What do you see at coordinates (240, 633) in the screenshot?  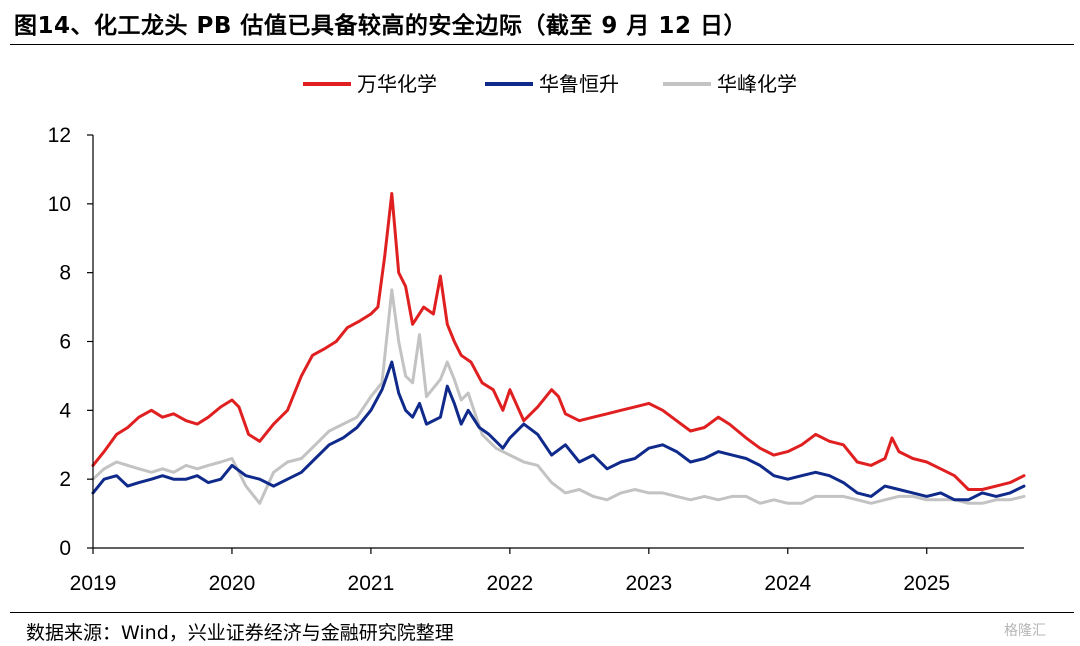 I see `data-source-note: 数据来源：Wind，兴业证券经济与金融研究院整理` at bounding box center [240, 633].